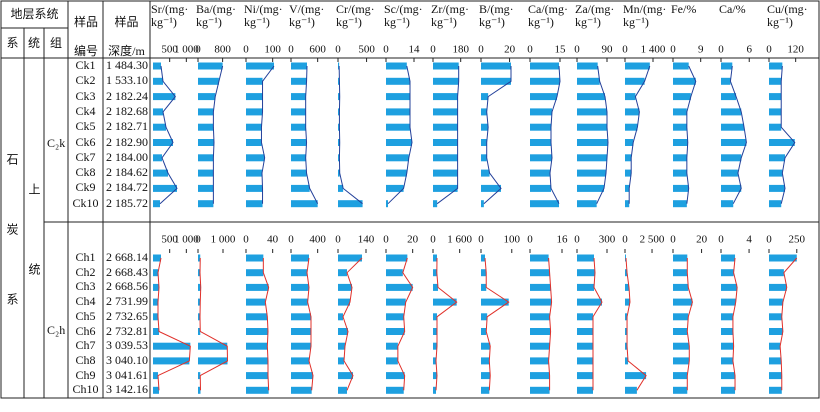  What do you see at coordinates (653, 50) in the screenshot?
I see `x-tick-label: 1 400` at bounding box center [653, 50].